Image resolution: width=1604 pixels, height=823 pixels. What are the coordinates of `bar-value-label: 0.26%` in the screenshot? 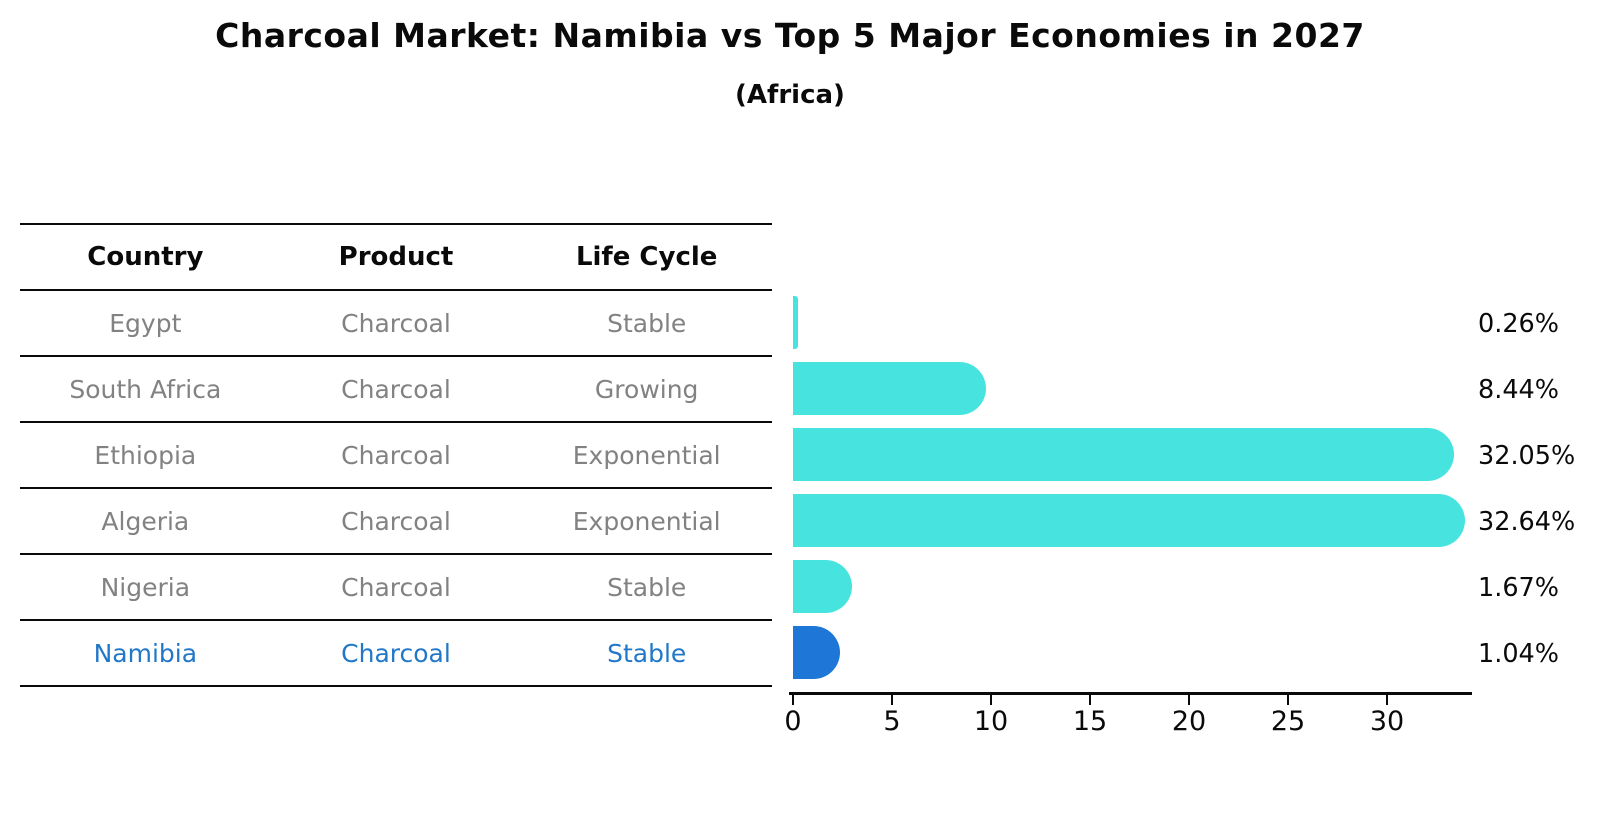 It's located at (1519, 323).